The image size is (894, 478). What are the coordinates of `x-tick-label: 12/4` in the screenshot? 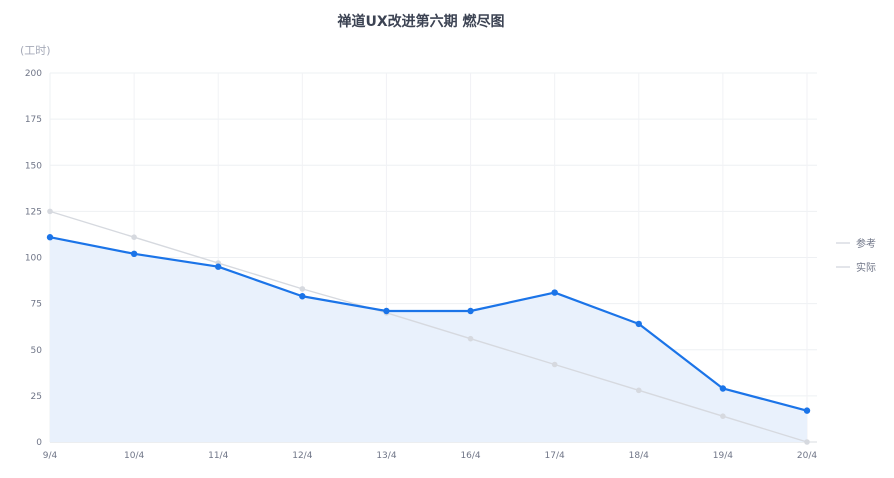 It's located at (302, 456).